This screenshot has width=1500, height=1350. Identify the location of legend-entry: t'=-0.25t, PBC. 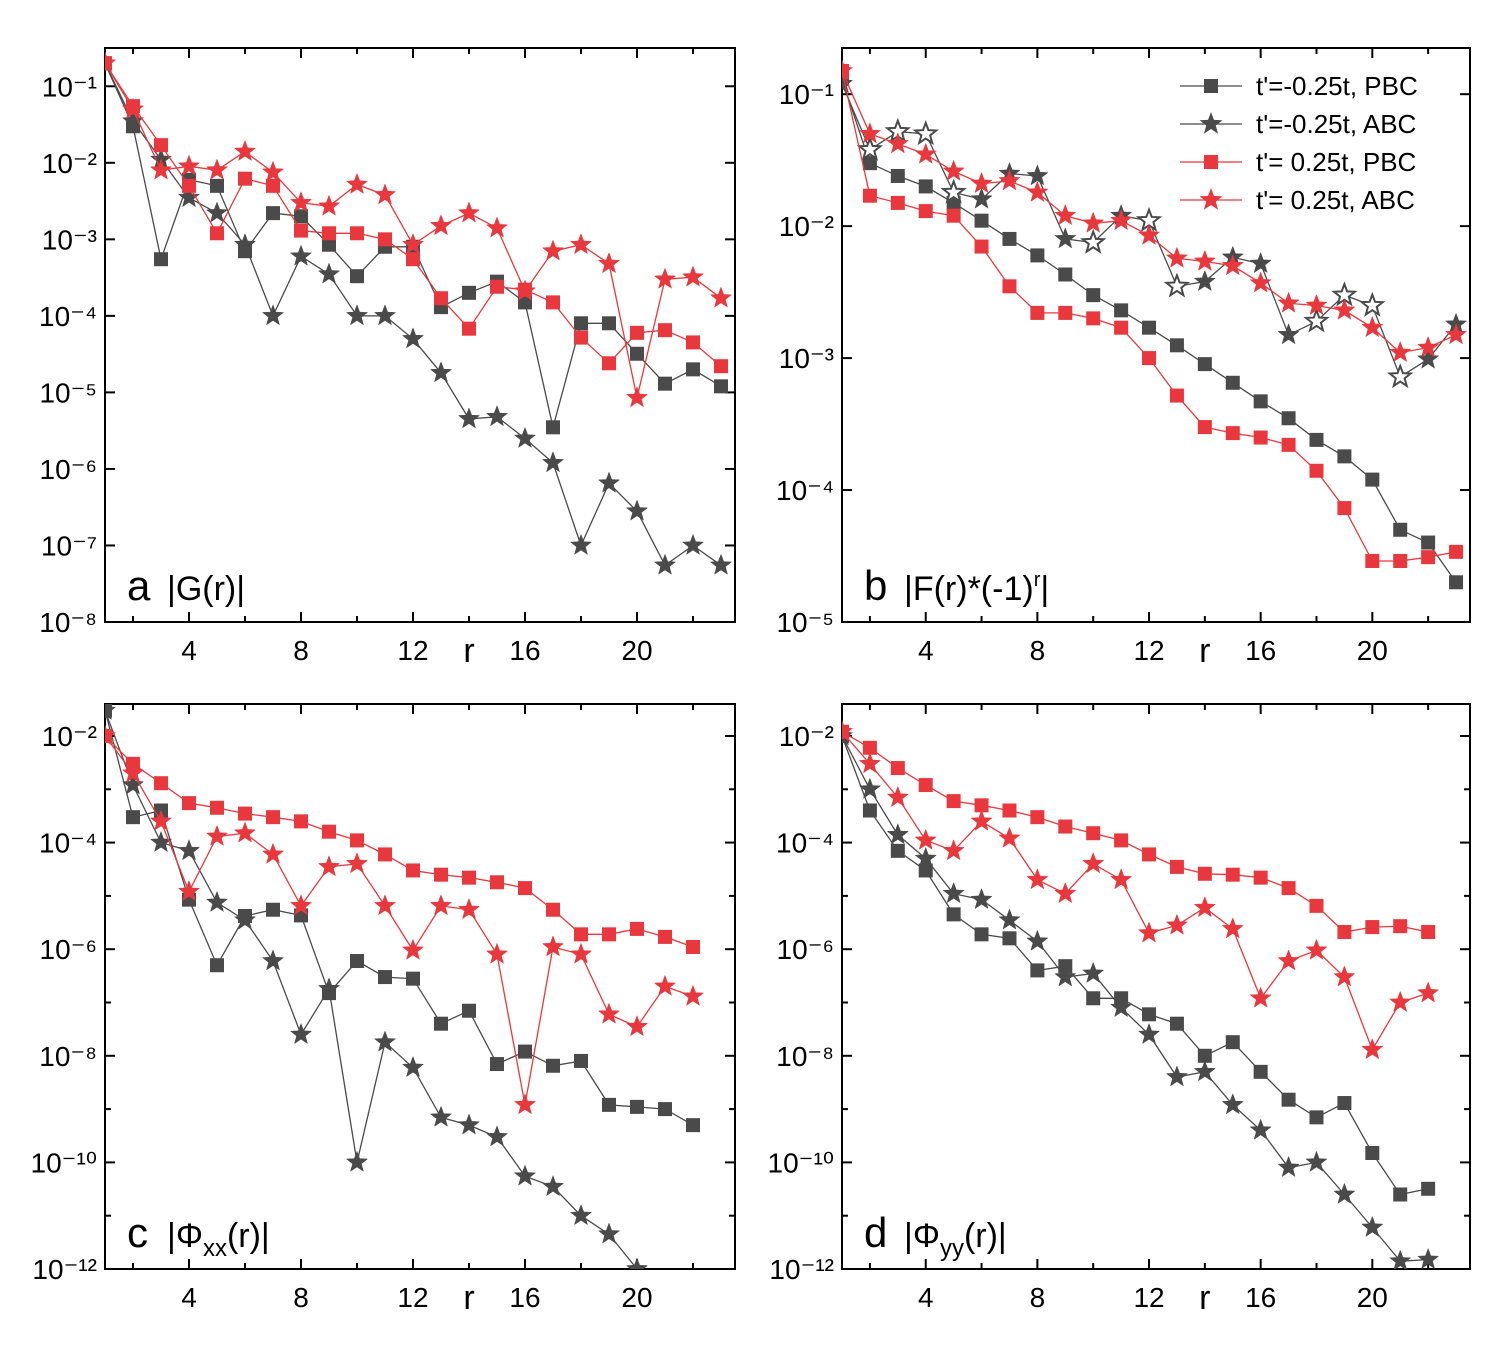
(1299, 86).